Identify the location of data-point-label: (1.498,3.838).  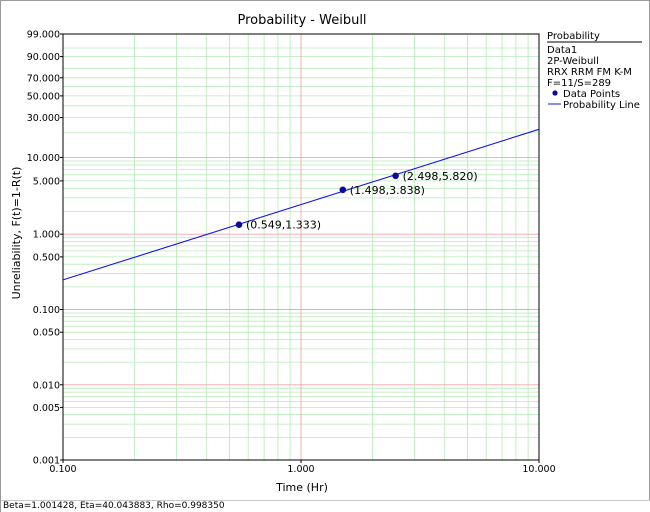
(387, 190).